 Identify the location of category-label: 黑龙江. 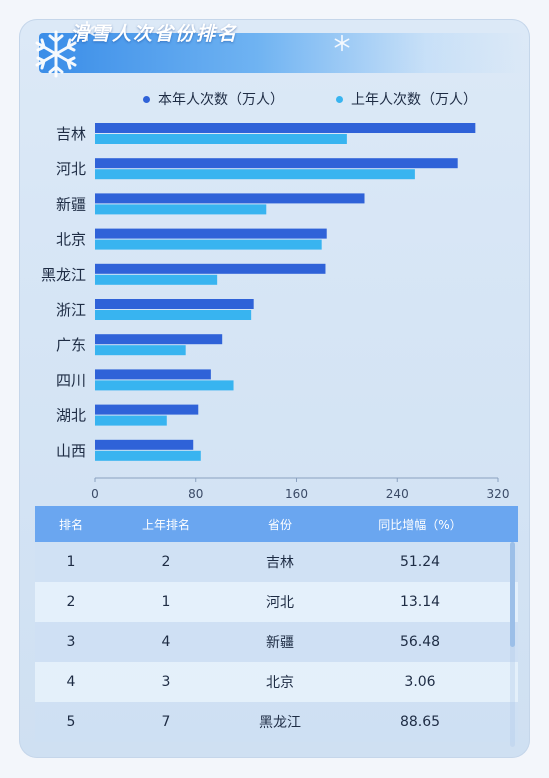
(63, 275).